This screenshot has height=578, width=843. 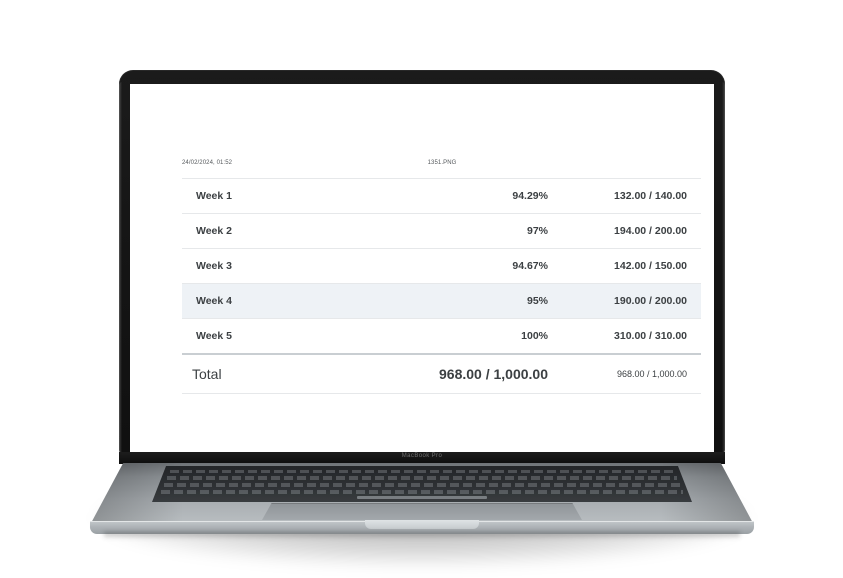 I want to click on row-score: 190.00 / 200.00, so click(x=626, y=301).